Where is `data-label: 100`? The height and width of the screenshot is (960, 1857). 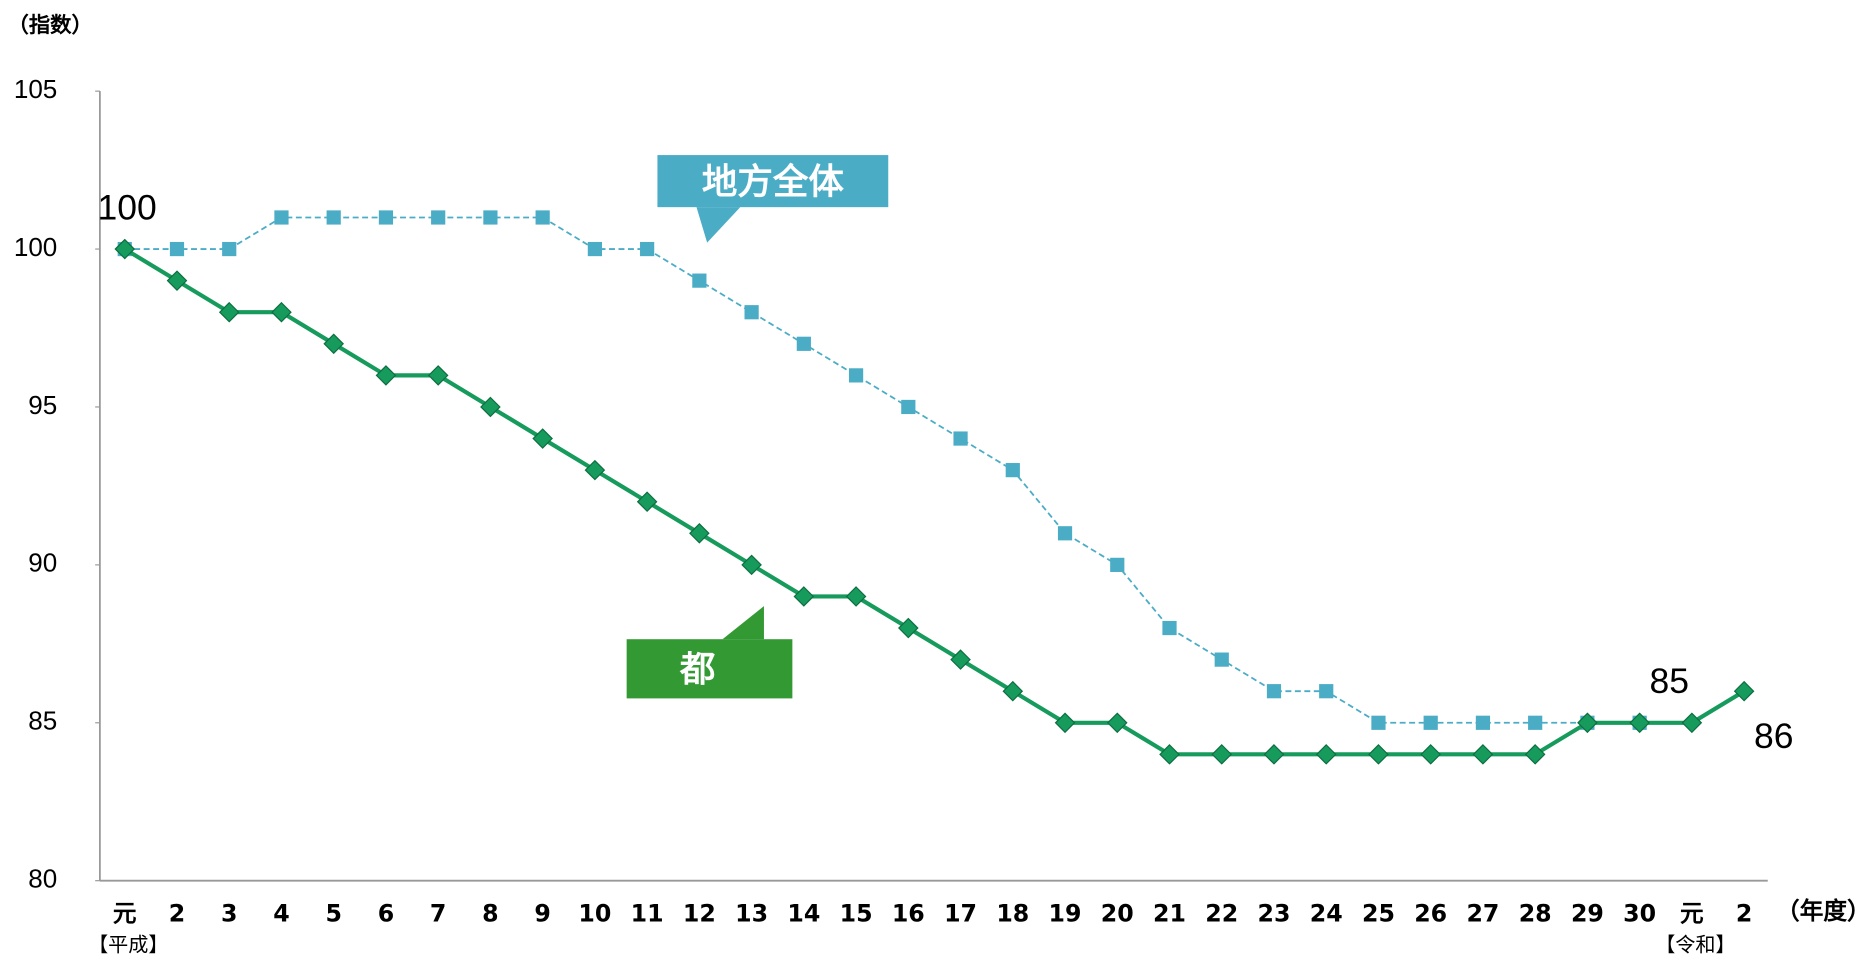 data-label: 100 is located at coordinates (127, 207).